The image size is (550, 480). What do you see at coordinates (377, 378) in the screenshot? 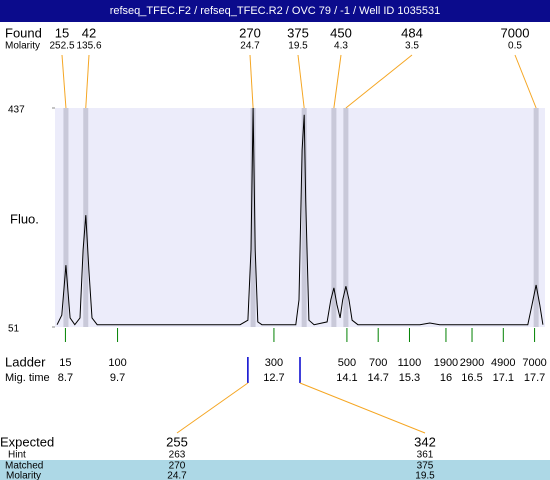
I see `ladder-time: 14.7` at bounding box center [377, 378].